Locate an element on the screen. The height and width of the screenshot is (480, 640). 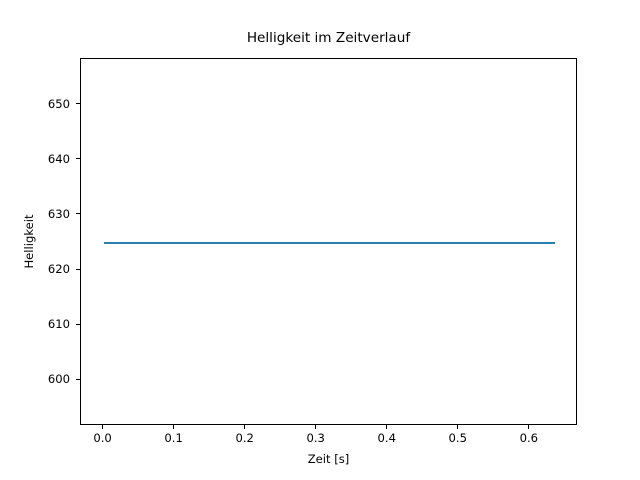
x-tick-label: 0.6 is located at coordinates (529, 438).